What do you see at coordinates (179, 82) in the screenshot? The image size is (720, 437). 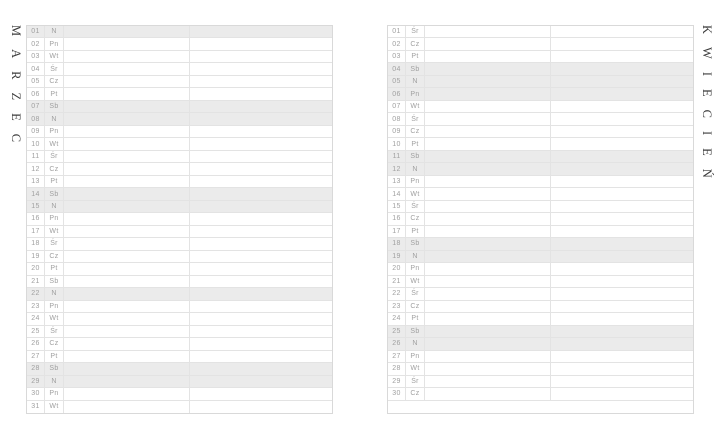 I see `day-row: 05 Cz` at bounding box center [179, 82].